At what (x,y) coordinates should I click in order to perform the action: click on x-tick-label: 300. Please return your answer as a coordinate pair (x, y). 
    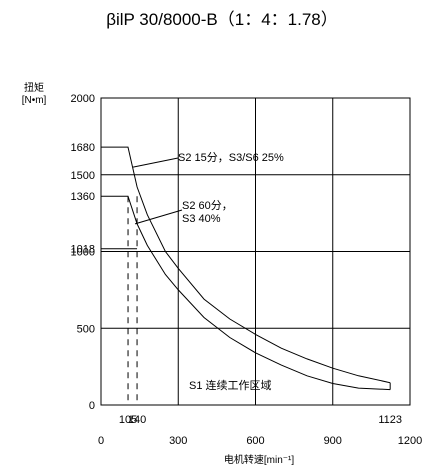
    Looking at the image, I should click on (178, 441).